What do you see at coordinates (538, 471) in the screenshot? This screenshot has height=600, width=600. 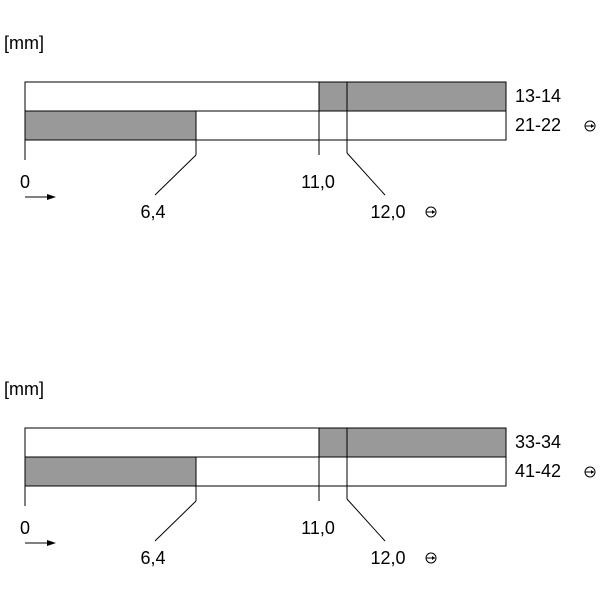 I see `row-label: 41-42` at bounding box center [538, 471].